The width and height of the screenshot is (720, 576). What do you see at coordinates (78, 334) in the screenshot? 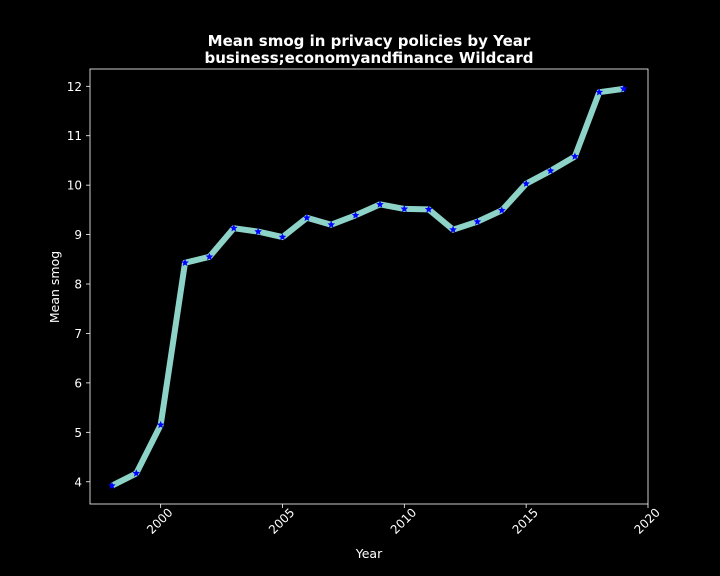
I see `y-tick-label: 7` at bounding box center [78, 334].